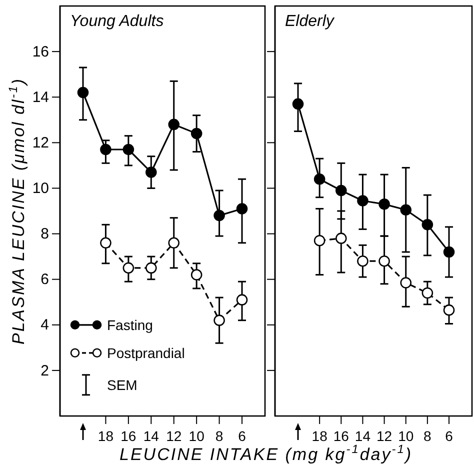 This screenshot has width=474, height=469. What do you see at coordinates (44, 325) in the screenshot?
I see `y-tick-label: 4` at bounding box center [44, 325].